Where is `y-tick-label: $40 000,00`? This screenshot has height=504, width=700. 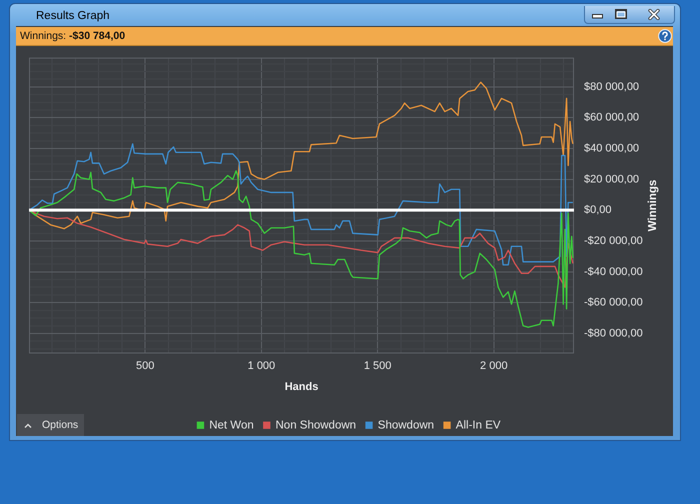
y-tick-label: $40 000,00 is located at coordinates (612, 148).